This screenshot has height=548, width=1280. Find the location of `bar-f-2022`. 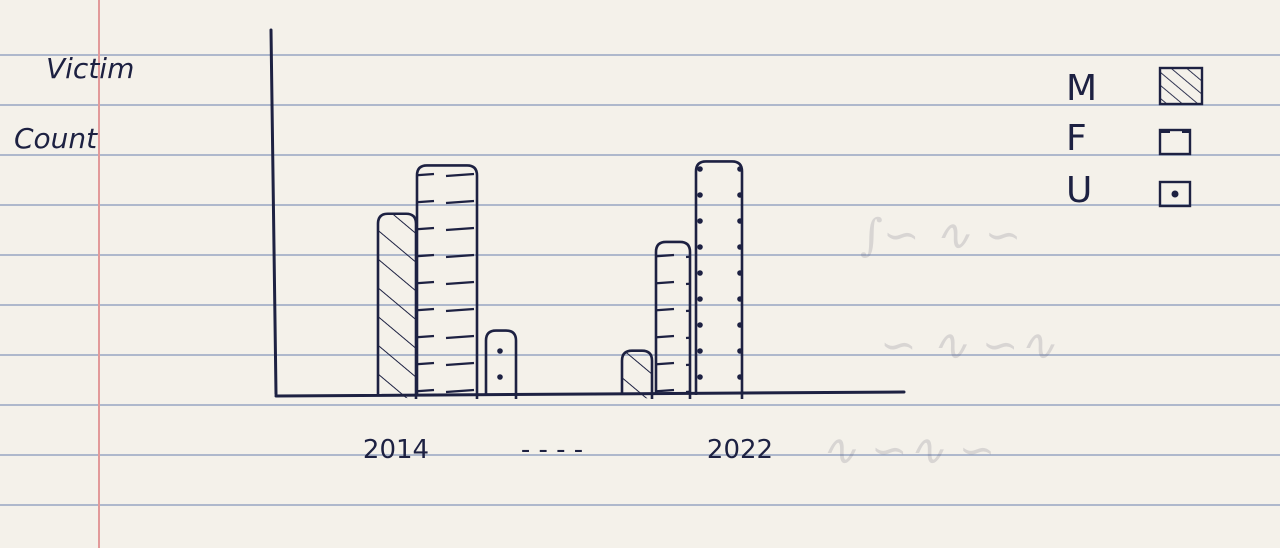

bar-f-2022 is located at coordinates (673, 319).